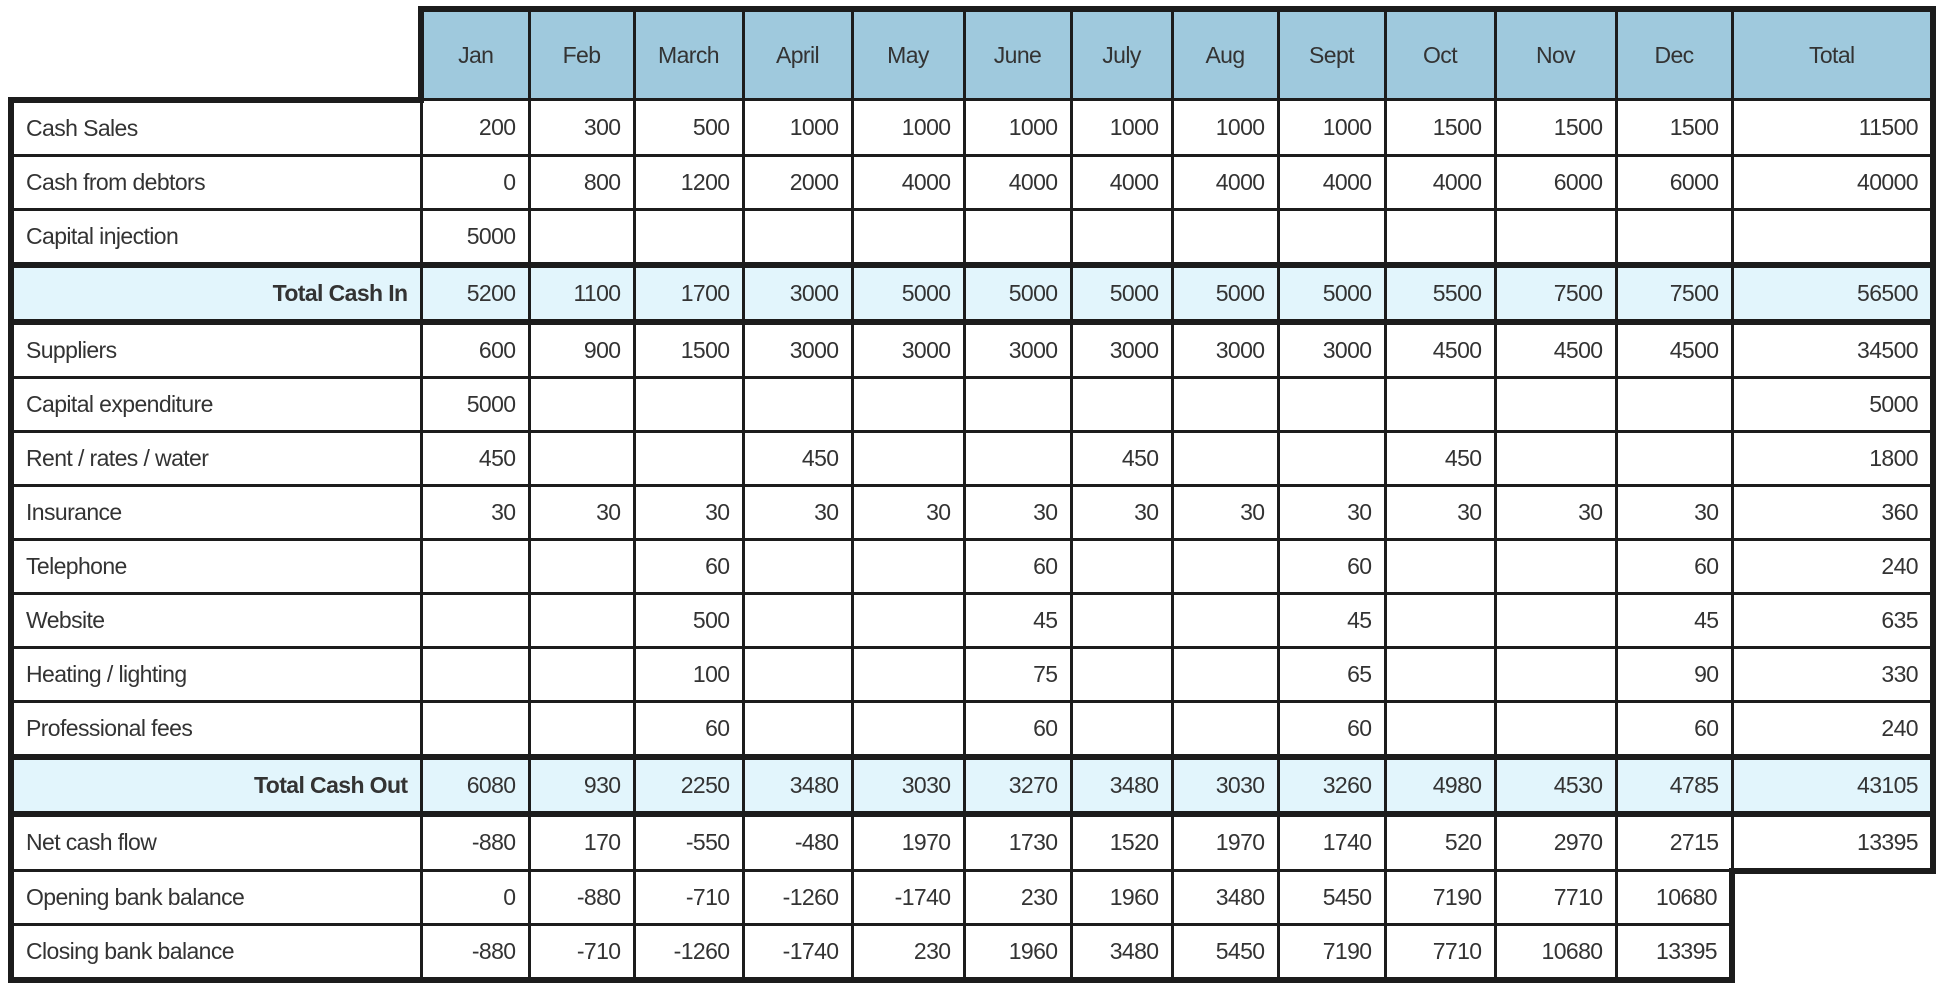 The height and width of the screenshot is (983, 1940). I want to click on total-cell: 5000, so click(1833, 404).